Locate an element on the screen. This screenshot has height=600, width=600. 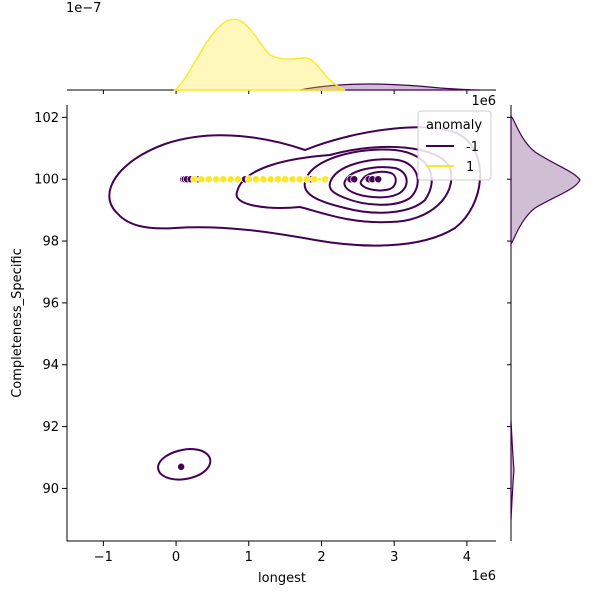
top-marginal-offset-label: 1e−7 is located at coordinates (83, 8).